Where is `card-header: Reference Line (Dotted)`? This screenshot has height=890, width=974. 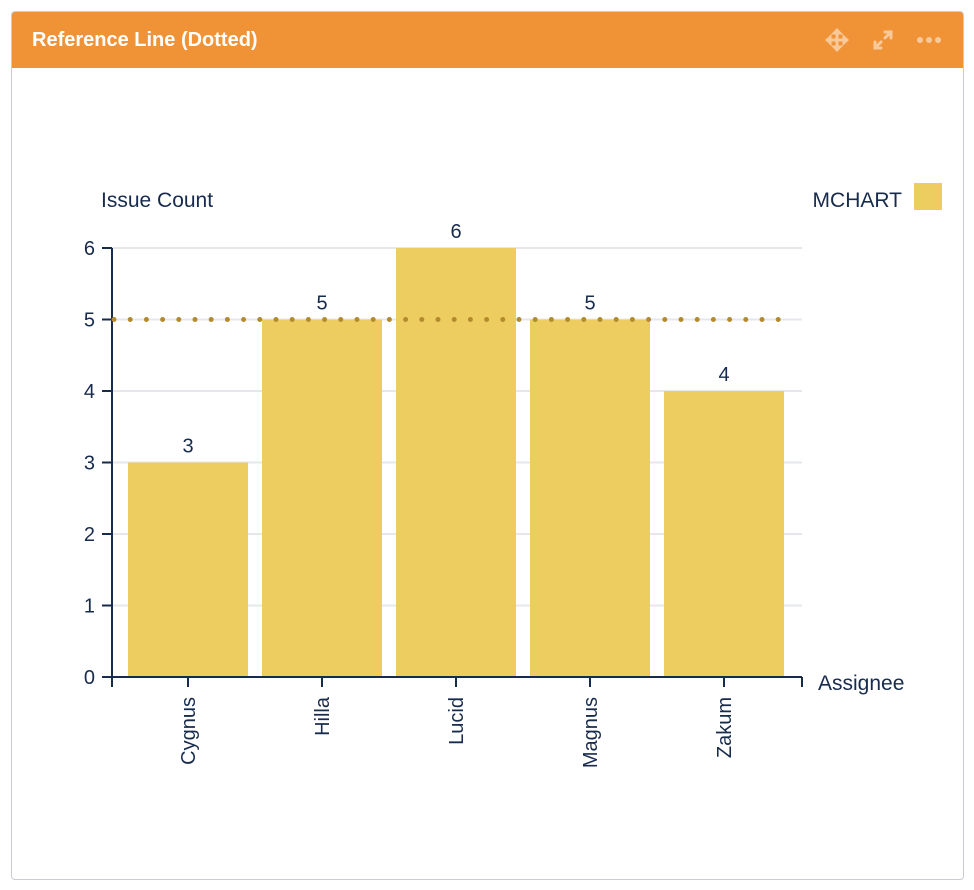
card-header: Reference Line (Dotted) is located at coordinates (487, 40).